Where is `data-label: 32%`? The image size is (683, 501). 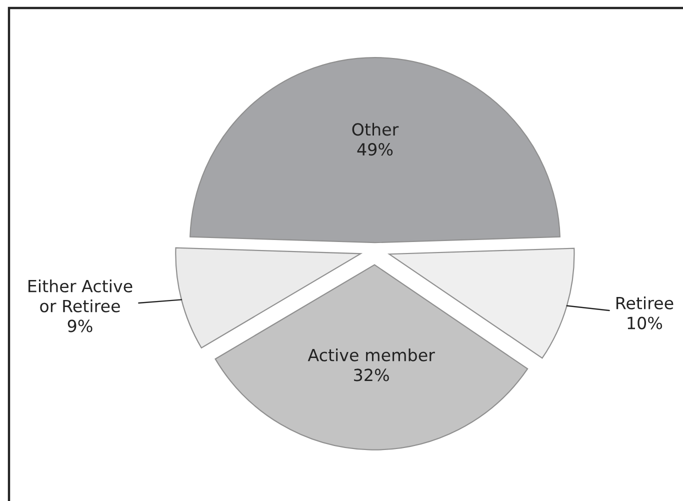
data-label: 32% is located at coordinates (371, 375).